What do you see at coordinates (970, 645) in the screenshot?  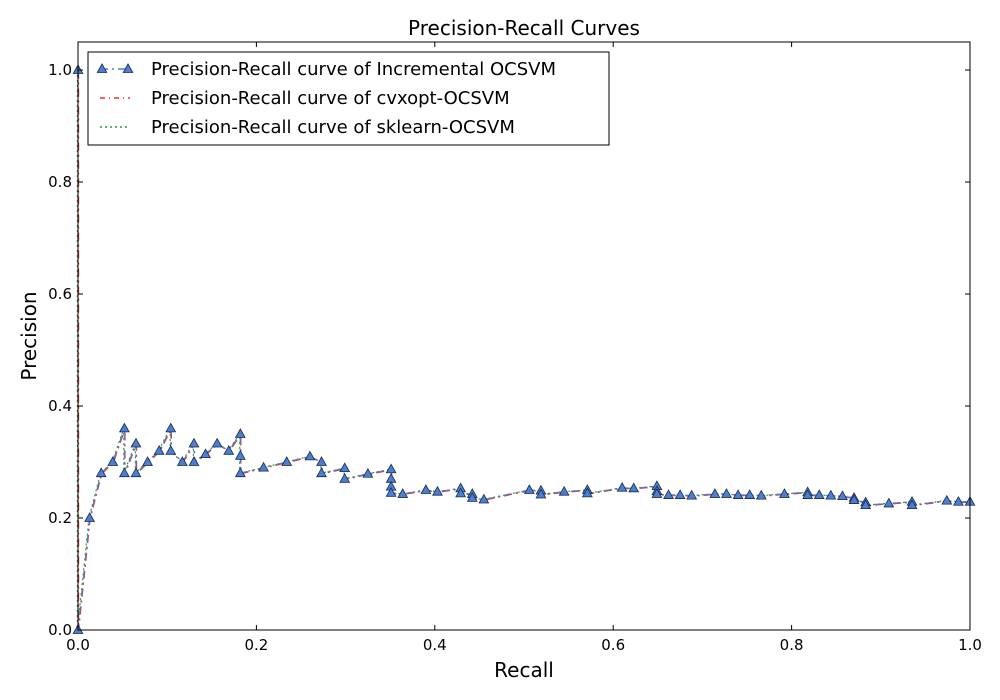 I see `x-tick-label: 1.0` at bounding box center [970, 645].